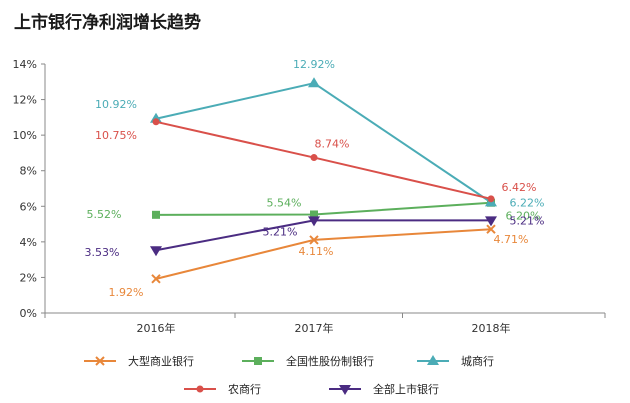  I want to click on chart-title: 上市银行净利润增长趋势, so click(107, 23).